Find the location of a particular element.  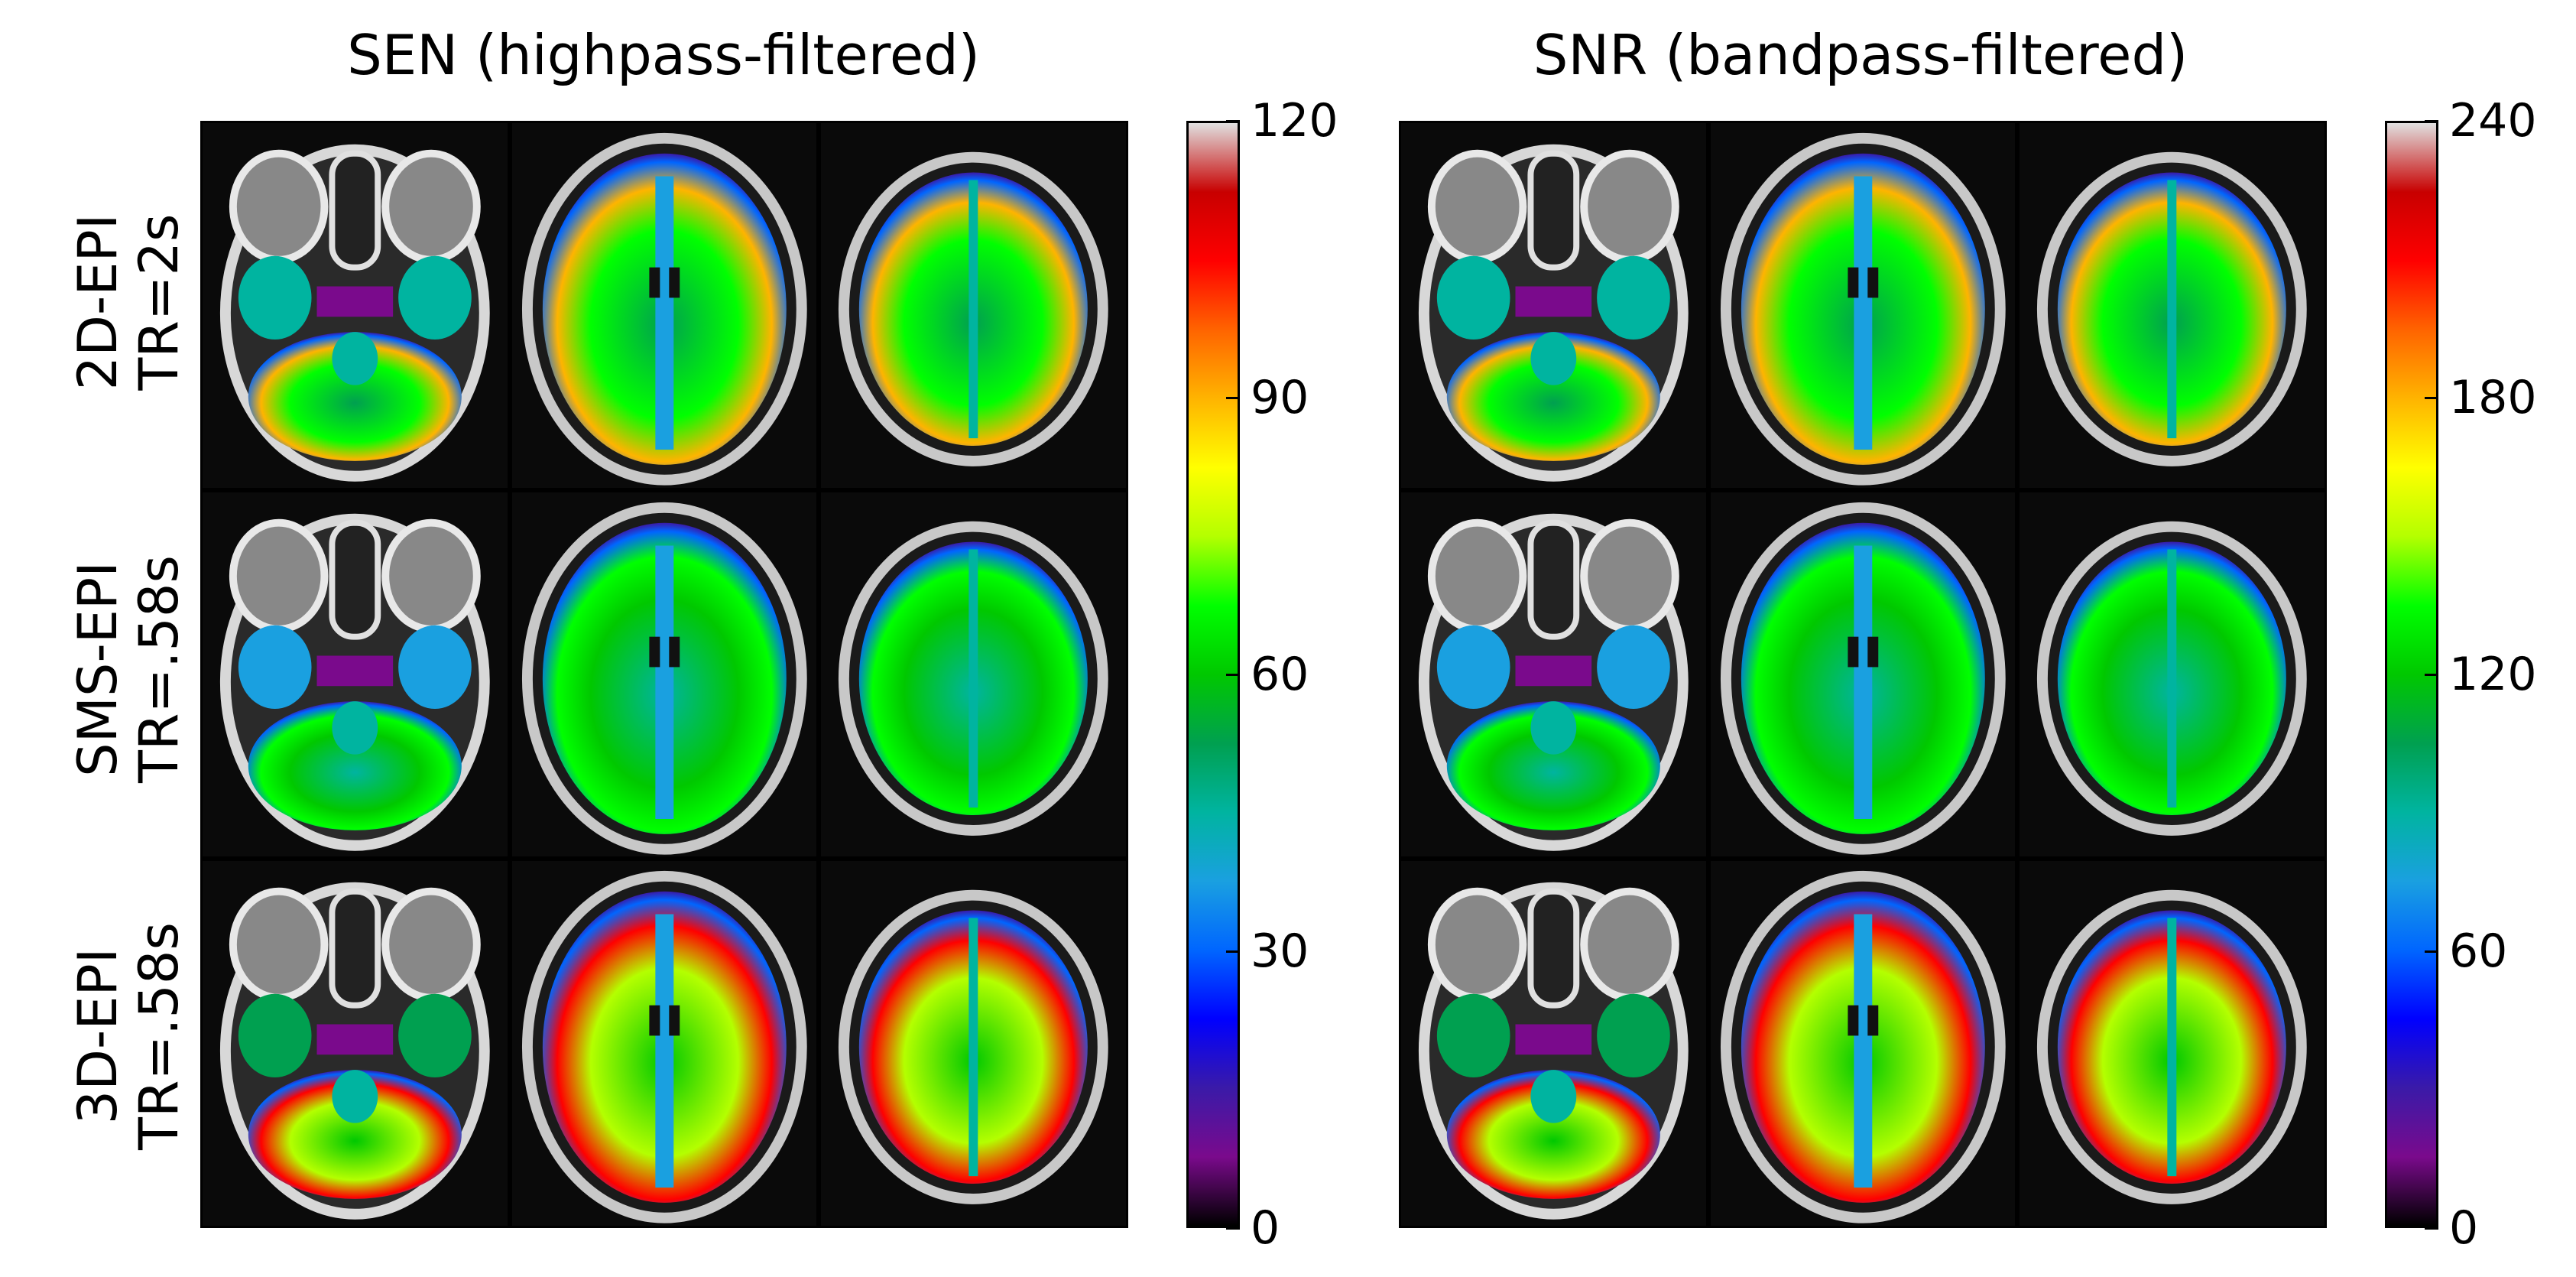

row-label-3d-epi: 3D-EPI TR=.58s is located at coordinates (128, 1036).